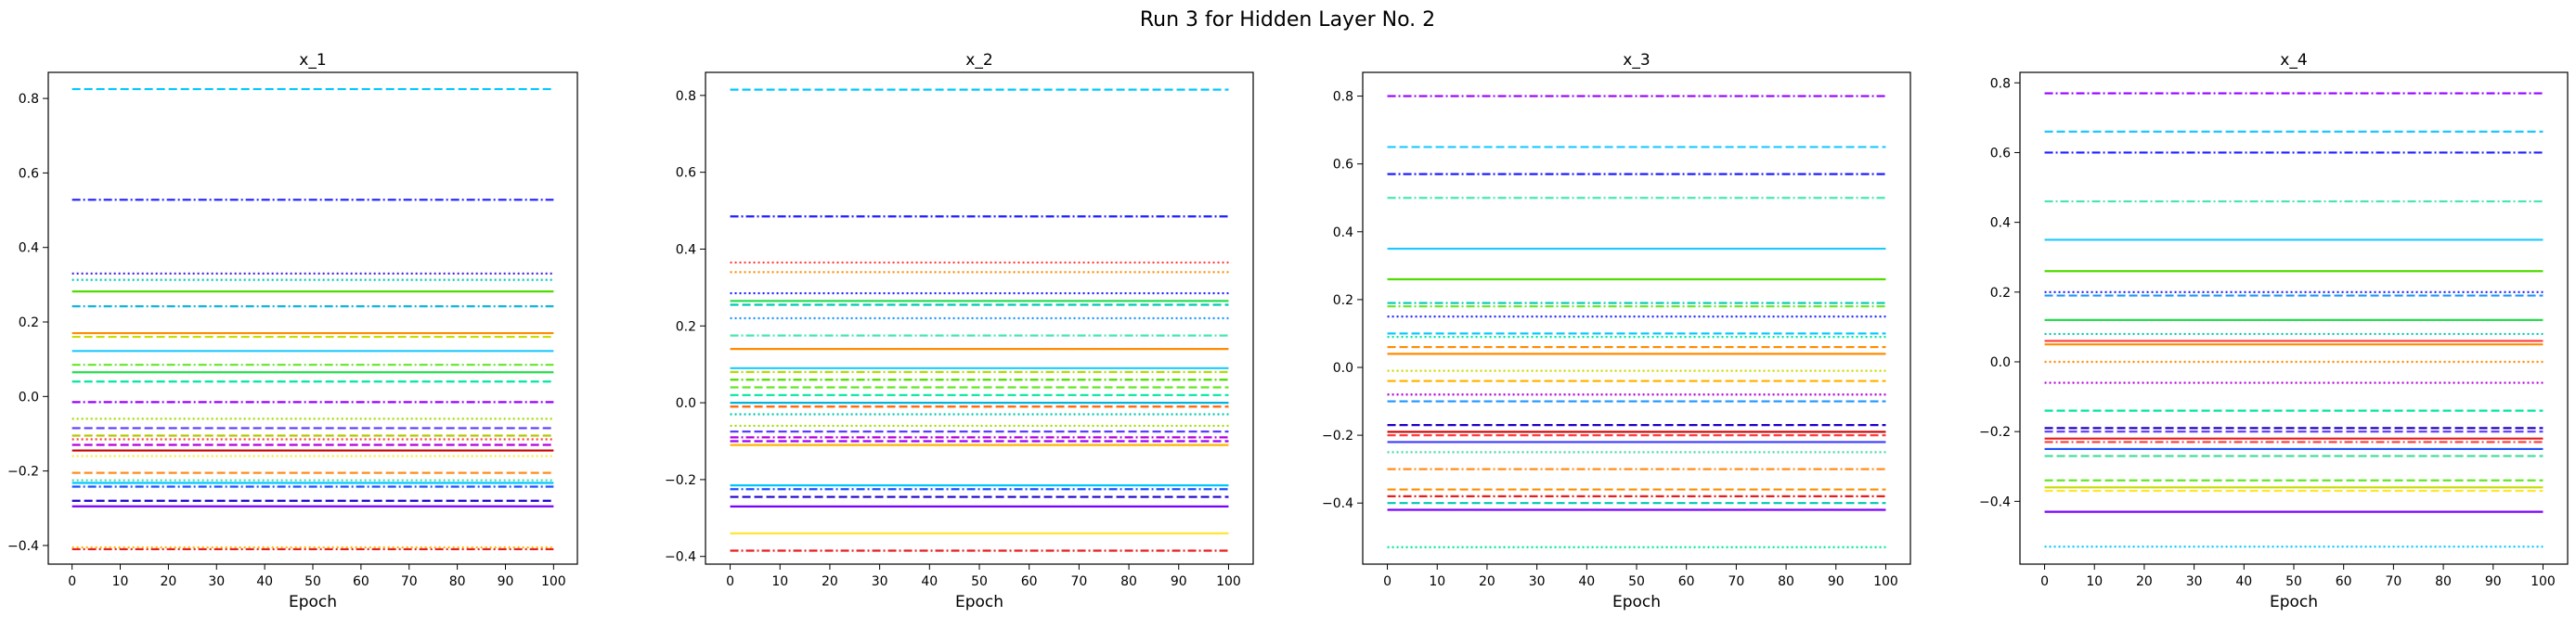  Describe the element at coordinates (1636, 60) in the screenshot. I see `subplot-title: x_3` at that location.